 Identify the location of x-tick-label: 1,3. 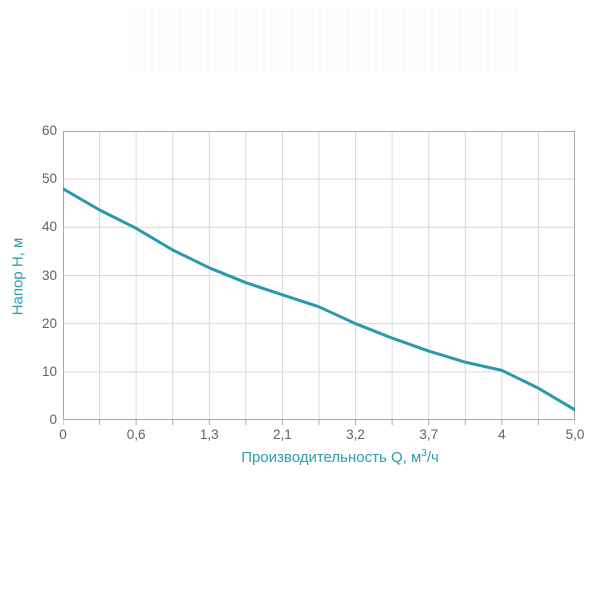
(209, 434).